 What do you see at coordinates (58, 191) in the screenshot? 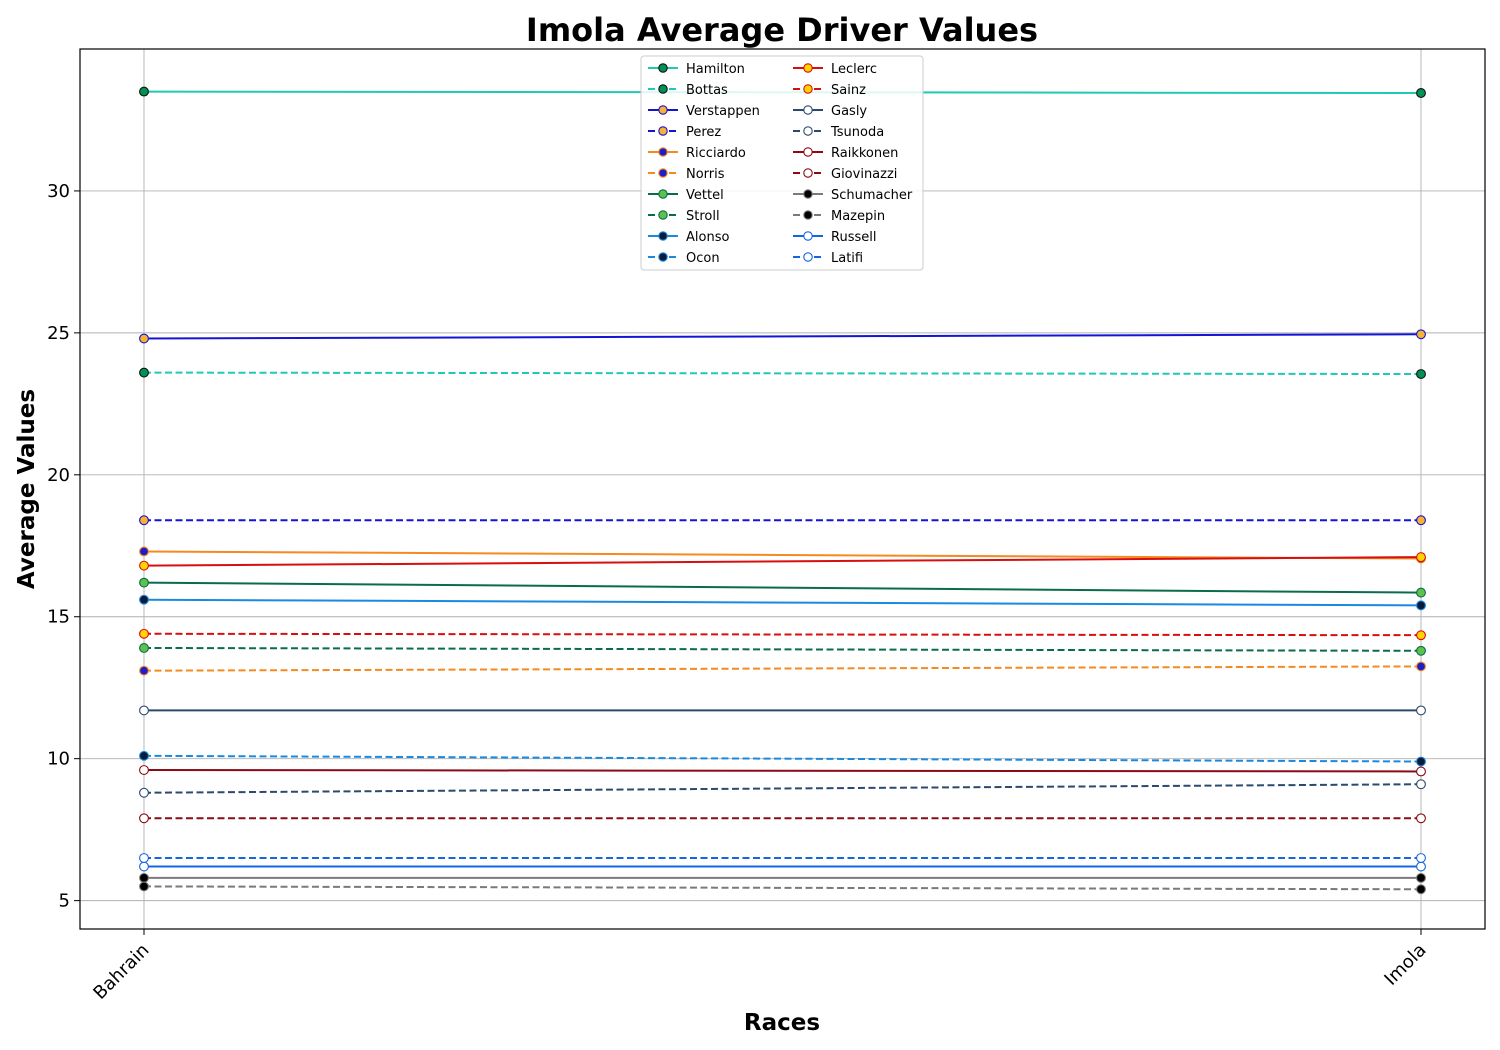
I see `y-tick-label: 30` at bounding box center [58, 191].